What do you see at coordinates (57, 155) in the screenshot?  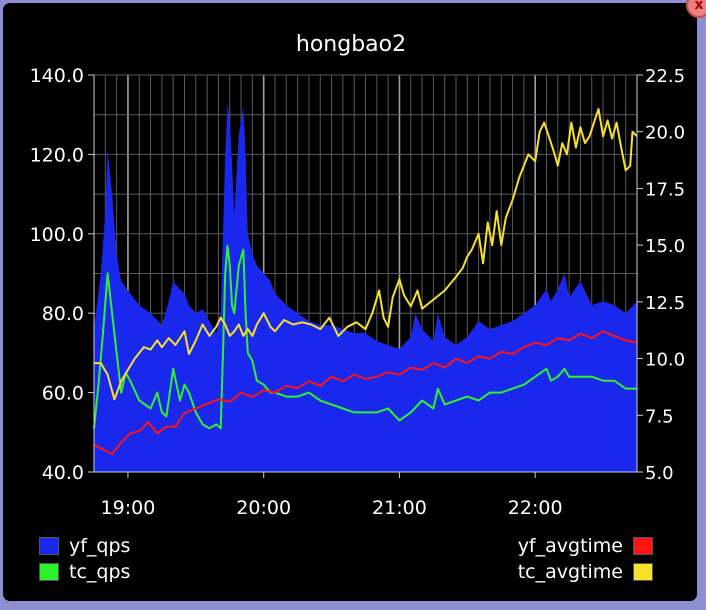 I see `y-left-tick-label: 120.0` at bounding box center [57, 155].